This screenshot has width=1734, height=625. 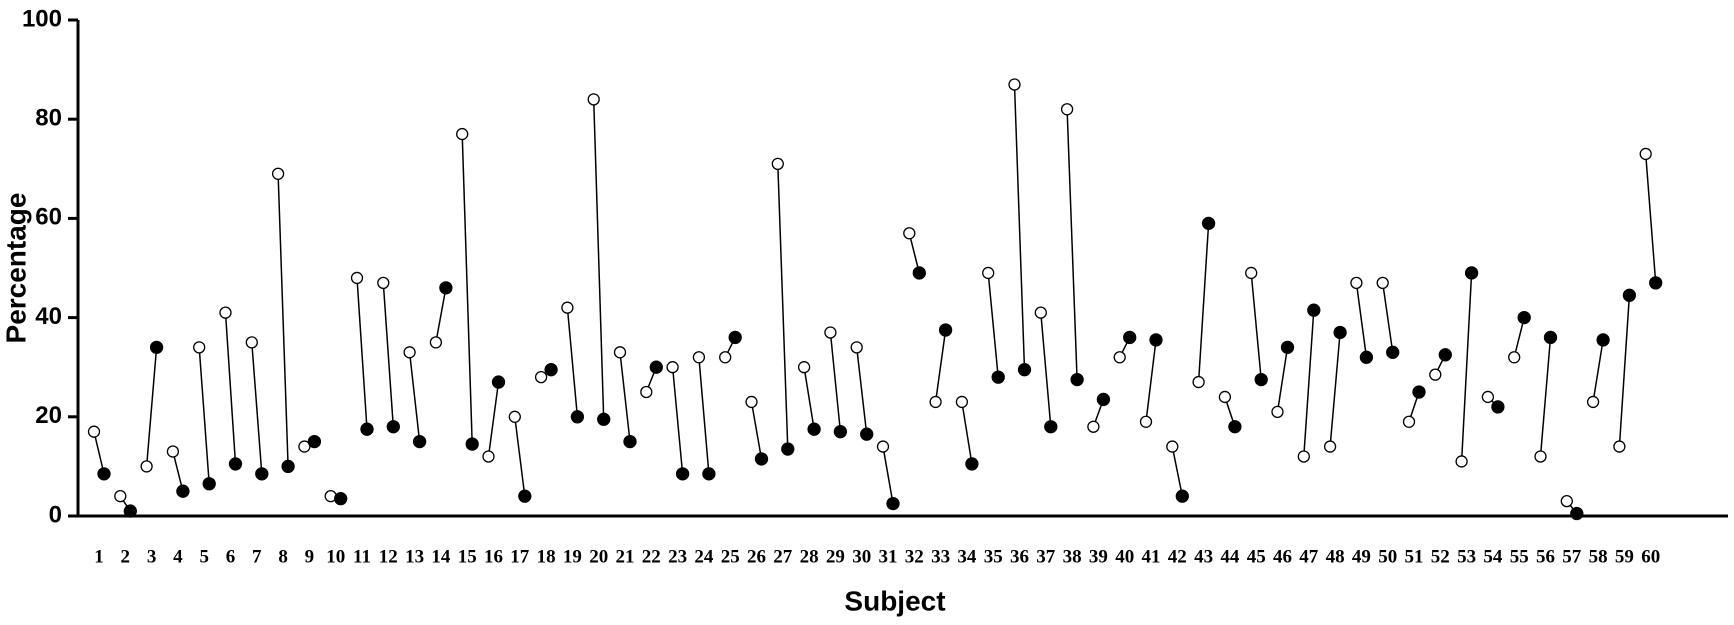 I want to click on x-tick-label: 28, so click(x=809, y=556).